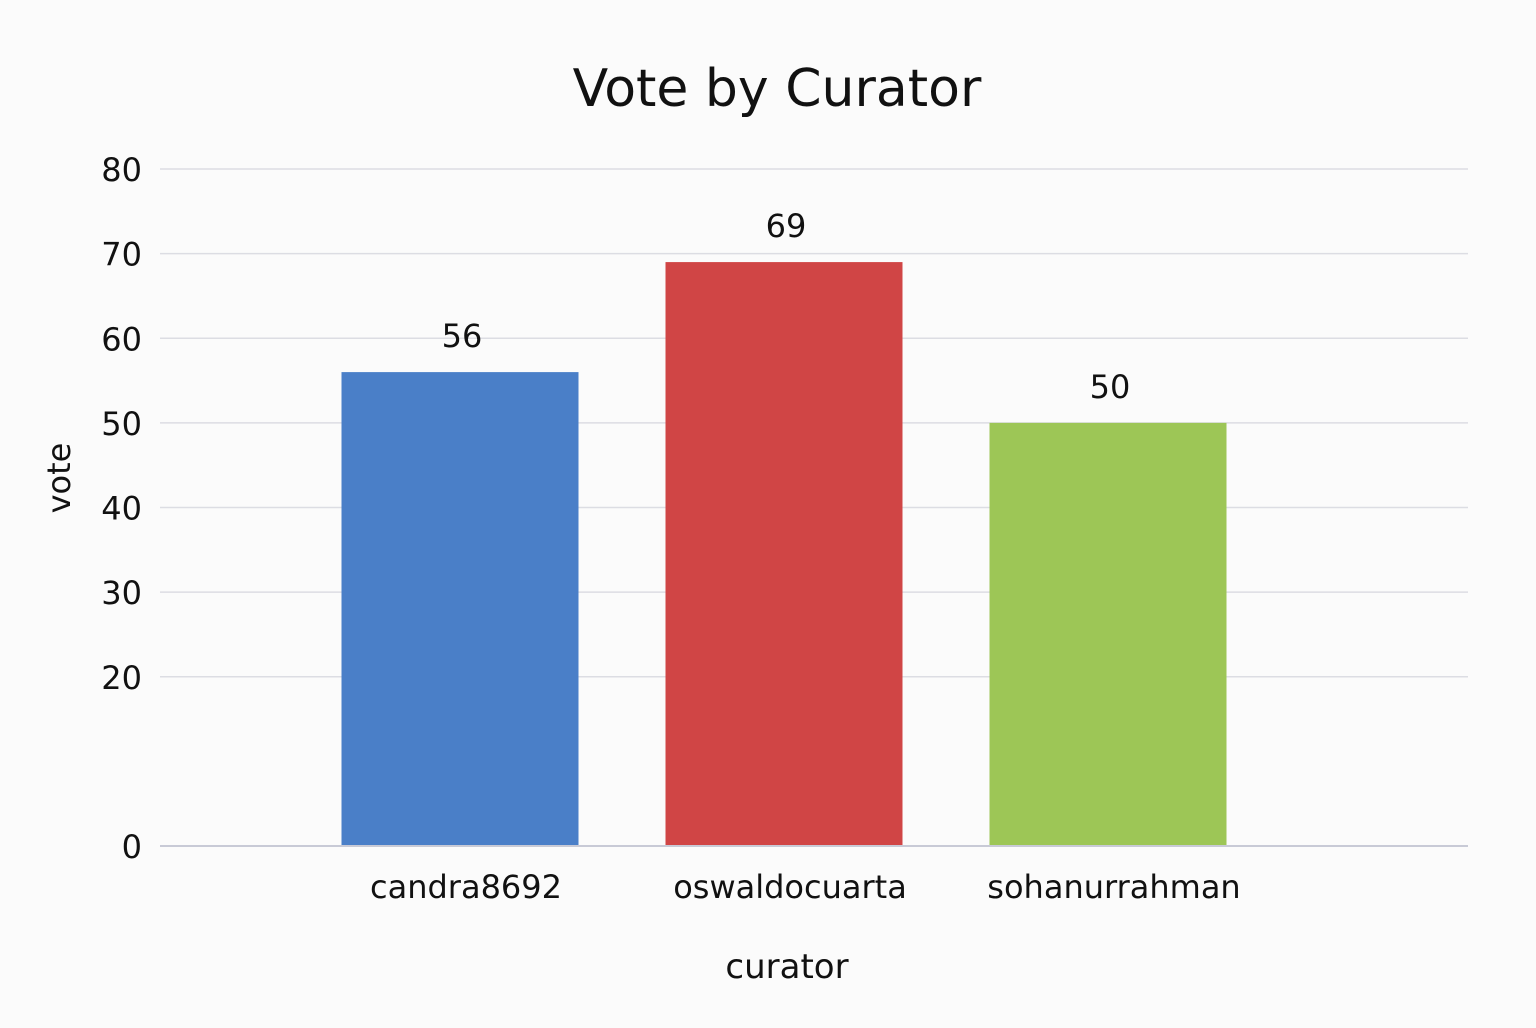 The image size is (1536, 1028). I want to click on bar-sohanurrahman, so click(1108, 634).